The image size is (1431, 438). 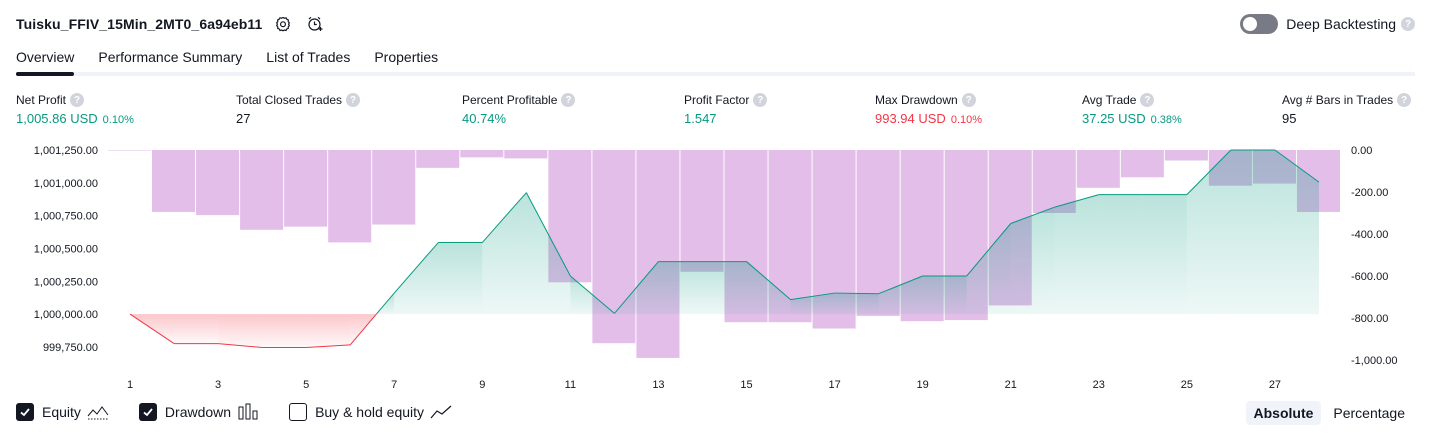 What do you see at coordinates (726, 109) in the screenshot?
I see `metric-profit-factor: Profit Factor? 1.547` at bounding box center [726, 109].